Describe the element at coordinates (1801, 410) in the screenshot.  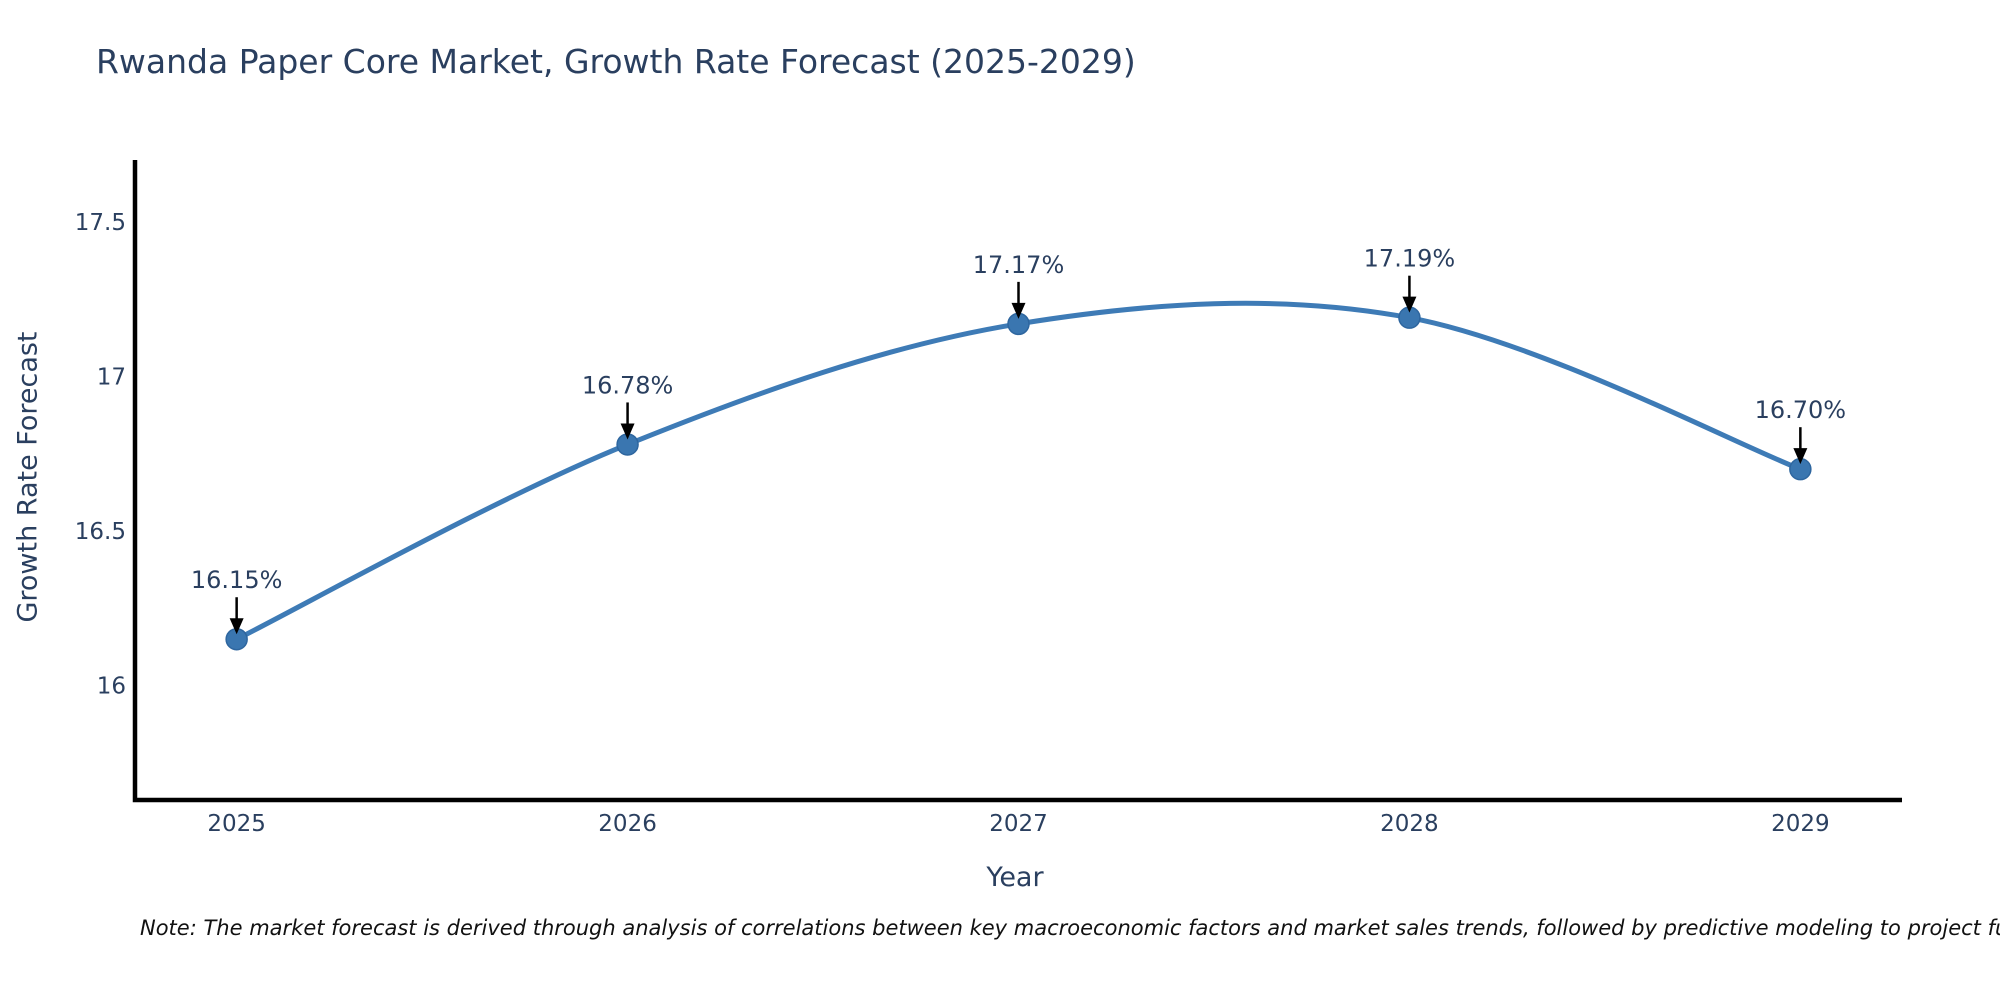
I see `annotation-label: 16.70%` at that location.